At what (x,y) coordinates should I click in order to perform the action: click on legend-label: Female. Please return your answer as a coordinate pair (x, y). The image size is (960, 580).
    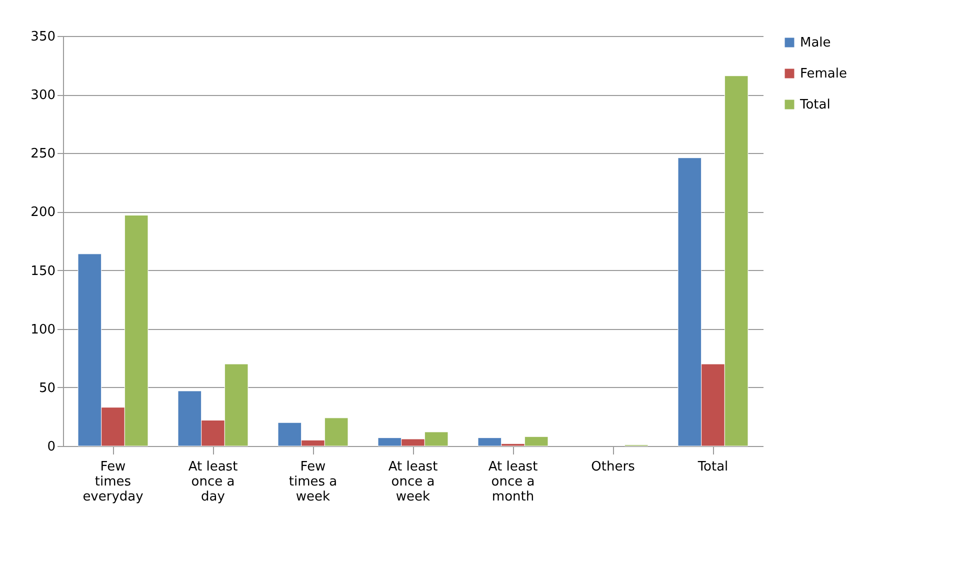
    Looking at the image, I should click on (824, 74).